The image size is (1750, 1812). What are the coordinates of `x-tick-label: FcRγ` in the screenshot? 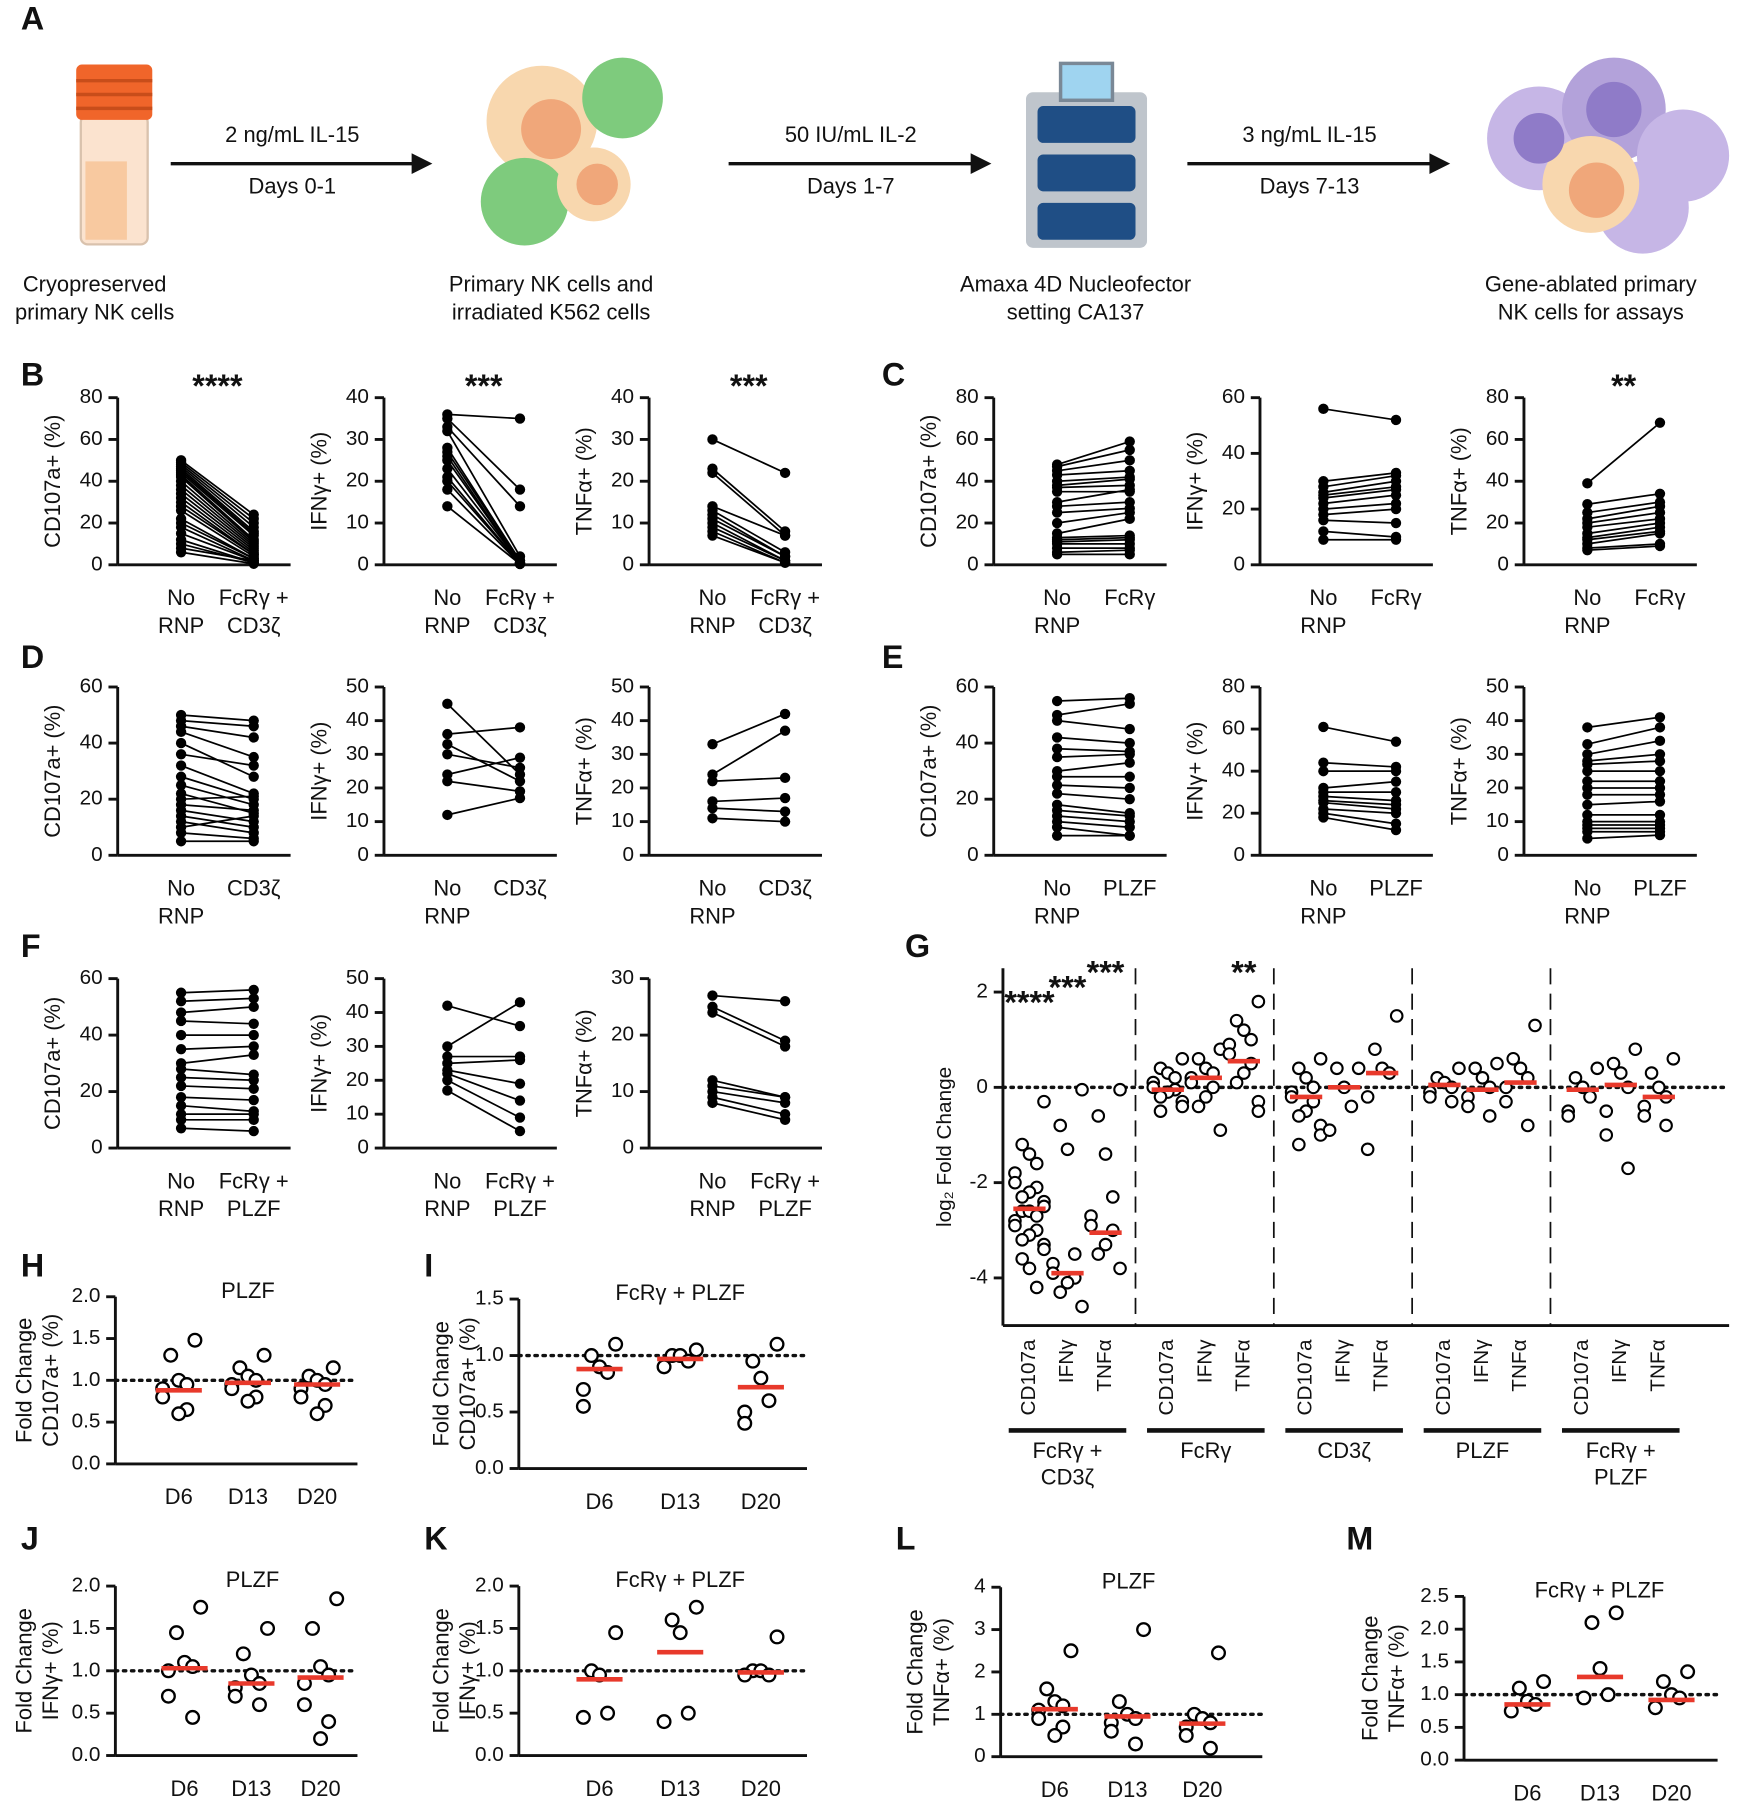 It's located at (1129, 597).